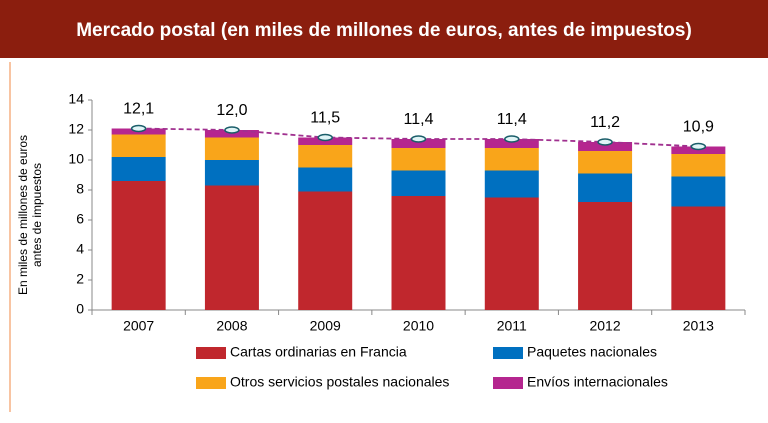 The image size is (768, 423). I want to click on total-label: 12,0, so click(231, 110).